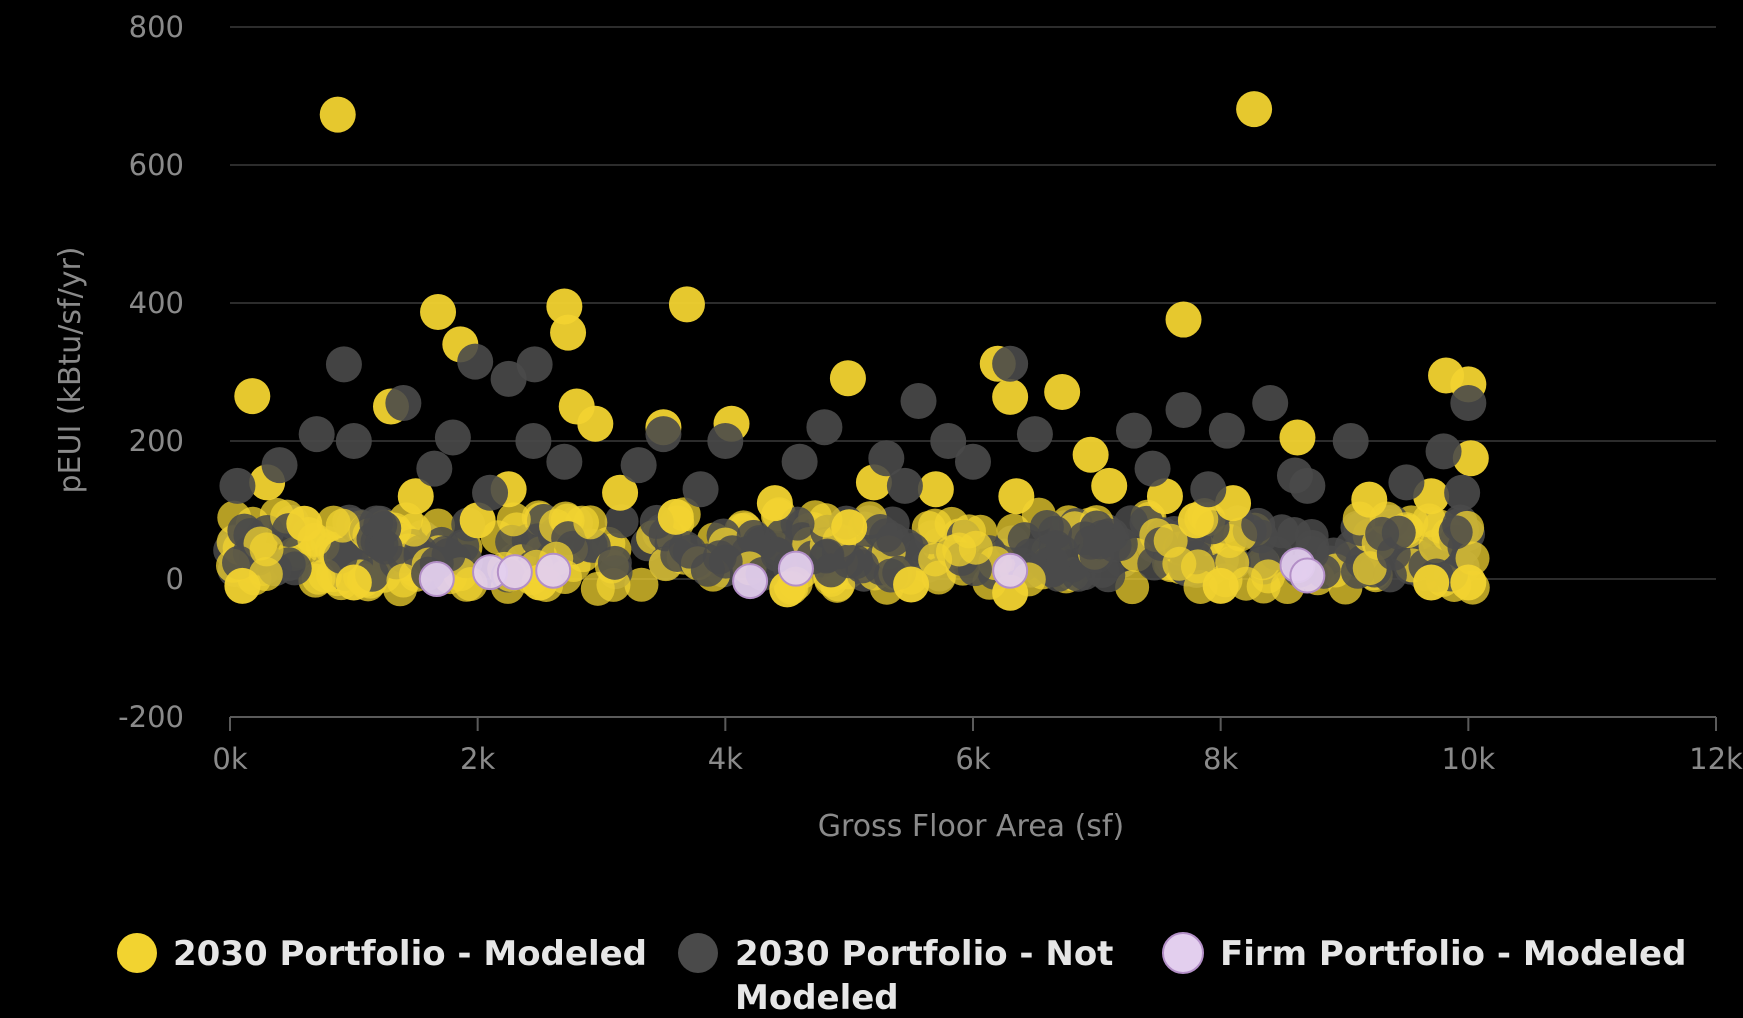 The image size is (1743, 1018). What do you see at coordinates (977, 746) in the screenshot?
I see `x-axis: 0k 2k 4k 6k 8k 10k 12k` at bounding box center [977, 746].